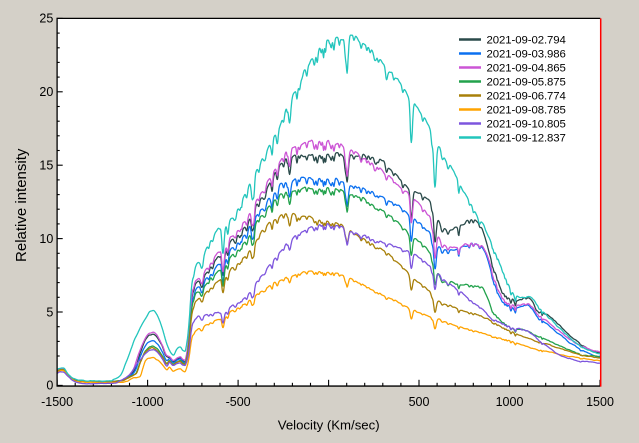 The image size is (639, 443). What do you see at coordinates (329, 424) in the screenshot?
I see `svg-text: Velocity (Km/sec)` at bounding box center [329, 424].